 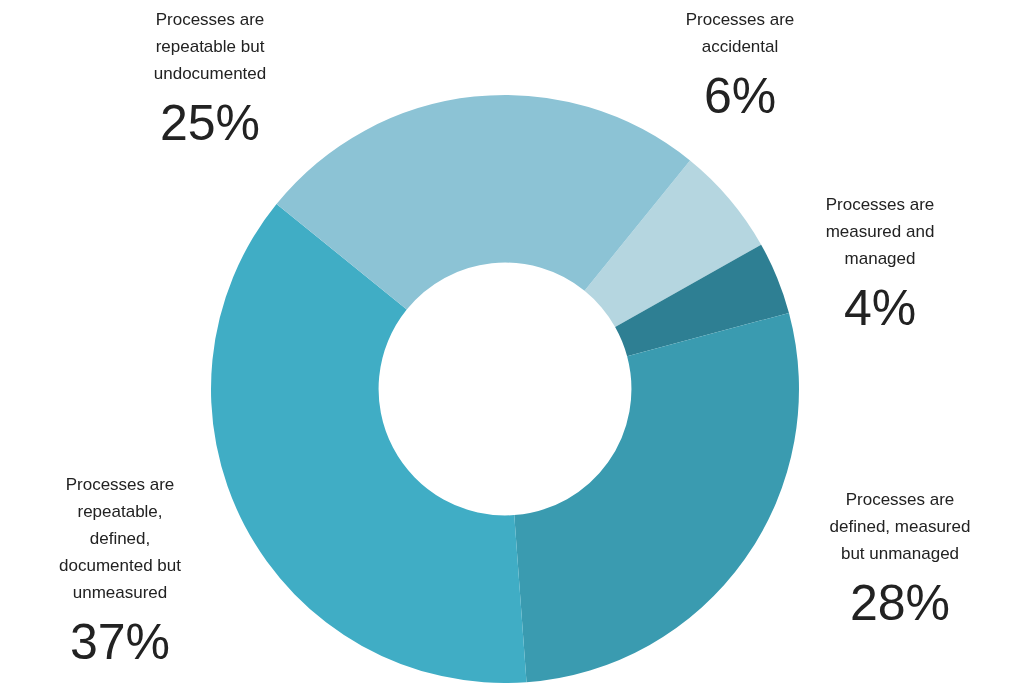 I want to click on data-label: 4%, so click(x=880, y=307).